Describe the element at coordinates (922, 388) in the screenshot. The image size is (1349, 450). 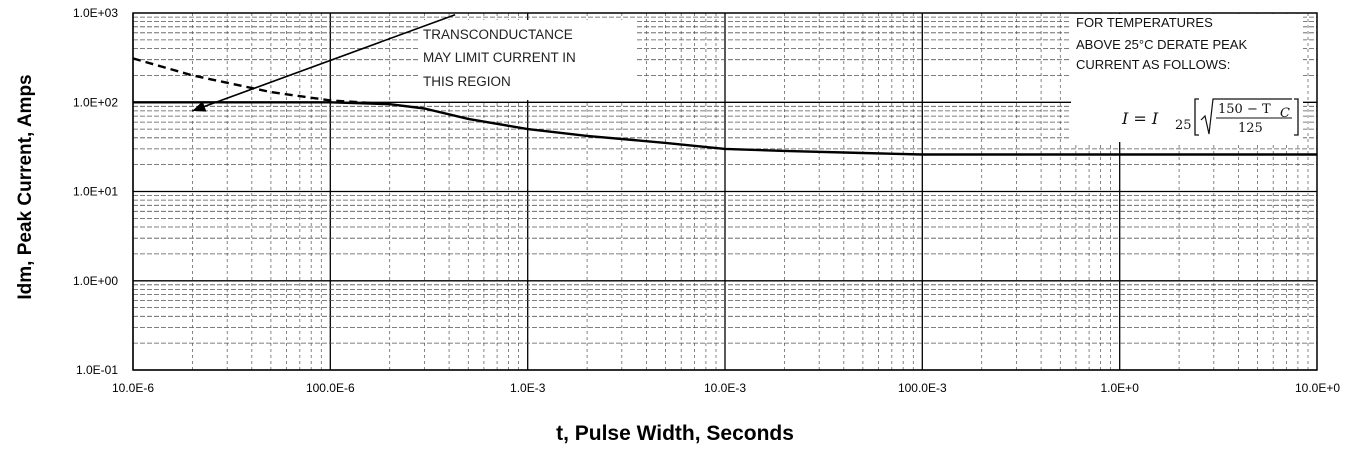
I see `x-tick-label: 100.0E-3` at that location.